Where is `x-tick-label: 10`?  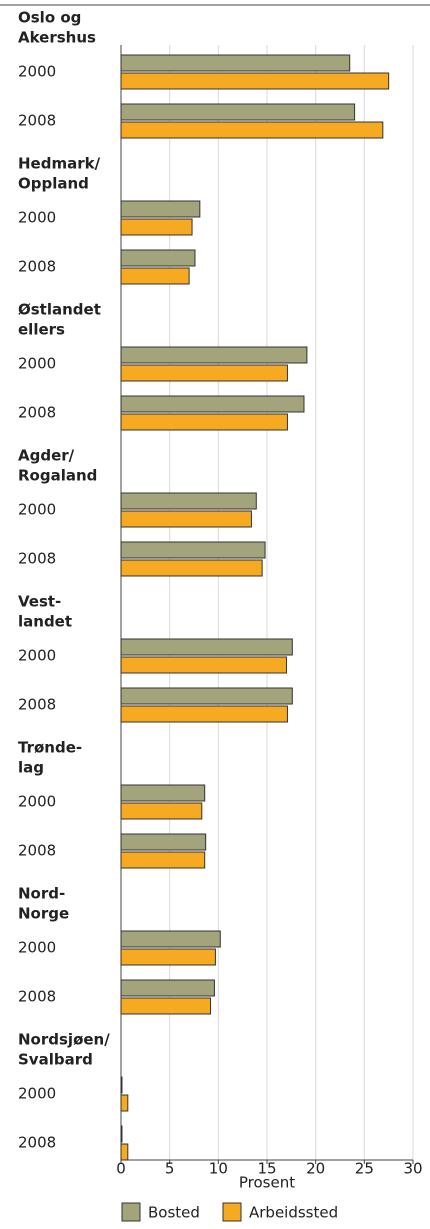 x-tick-label: 10 is located at coordinates (218, 1169).